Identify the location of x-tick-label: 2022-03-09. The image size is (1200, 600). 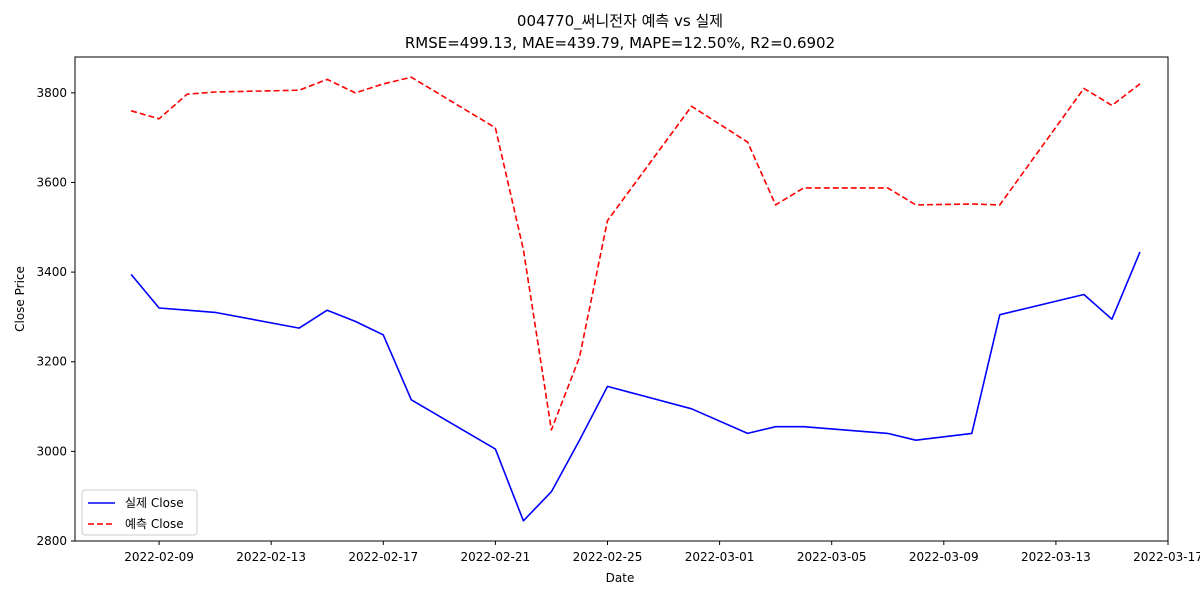
(944, 557).